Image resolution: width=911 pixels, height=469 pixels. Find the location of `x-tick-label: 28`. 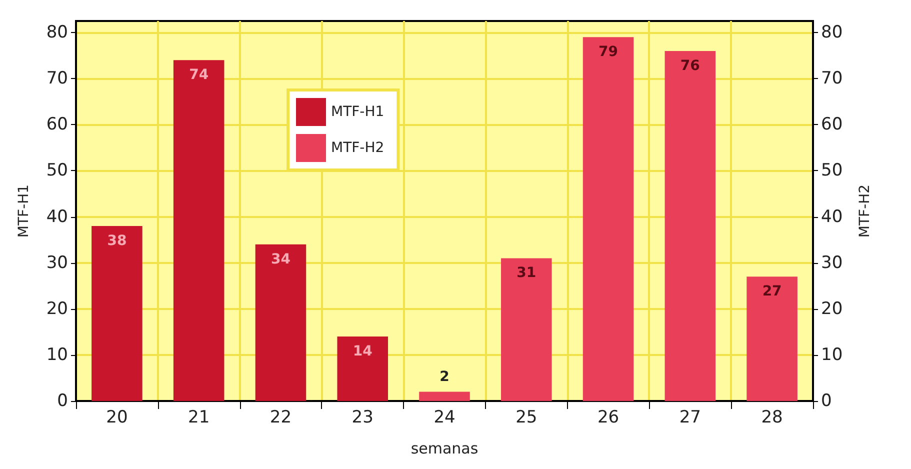

x-tick-label: 28 is located at coordinates (772, 418).